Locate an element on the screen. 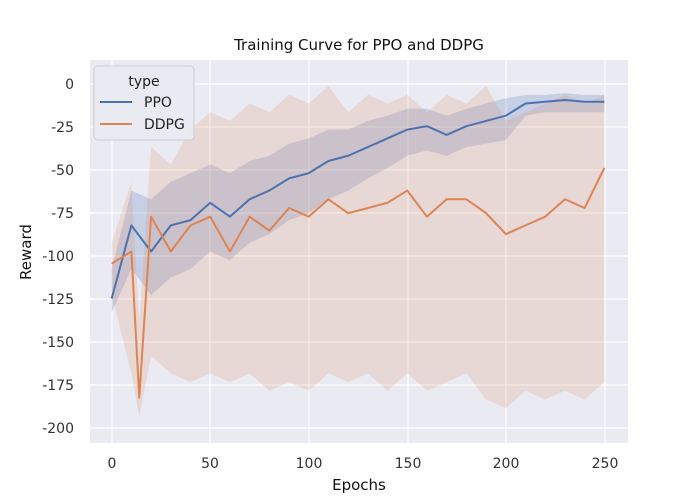 This screenshot has height=500, width=700. x-tick-label: 50 is located at coordinates (210, 464).